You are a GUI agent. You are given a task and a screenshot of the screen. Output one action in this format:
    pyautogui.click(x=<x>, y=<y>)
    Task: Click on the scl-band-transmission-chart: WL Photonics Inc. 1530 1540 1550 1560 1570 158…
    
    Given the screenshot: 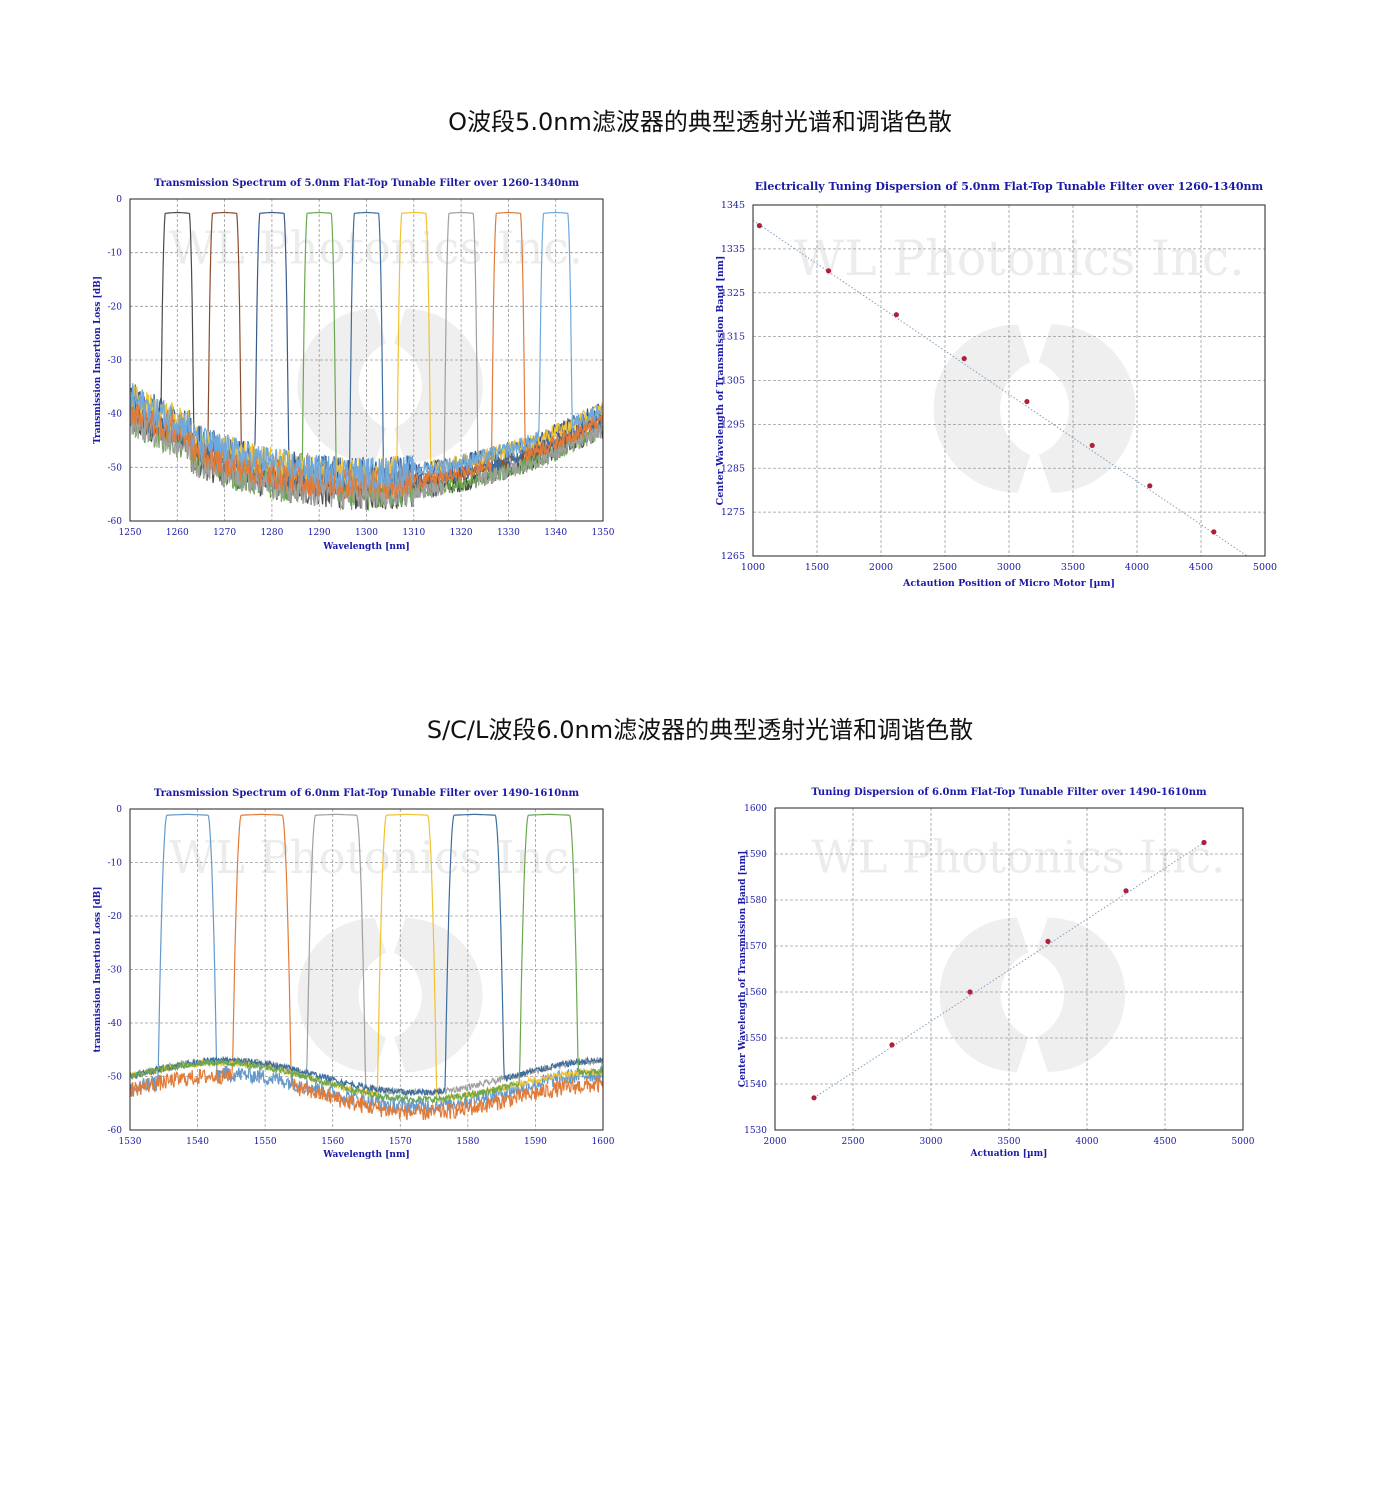 What is the action you would take?
    pyautogui.click(x=355, y=975)
    